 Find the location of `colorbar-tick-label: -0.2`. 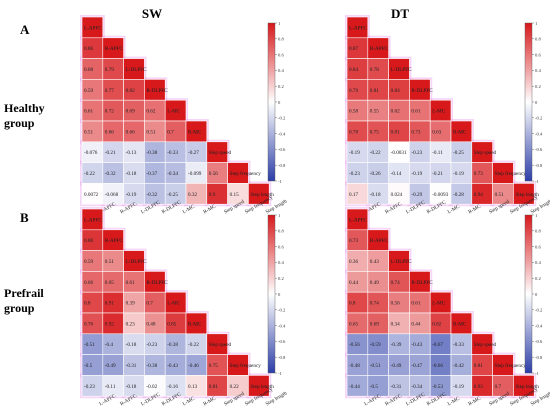

colorbar-tick-label: -0.2 is located at coordinates (539, 310).